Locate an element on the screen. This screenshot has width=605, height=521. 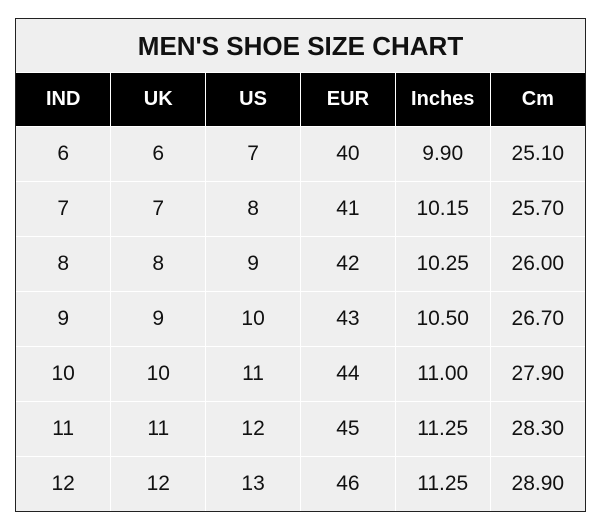
table-cell: 10.50 is located at coordinates (443, 319).